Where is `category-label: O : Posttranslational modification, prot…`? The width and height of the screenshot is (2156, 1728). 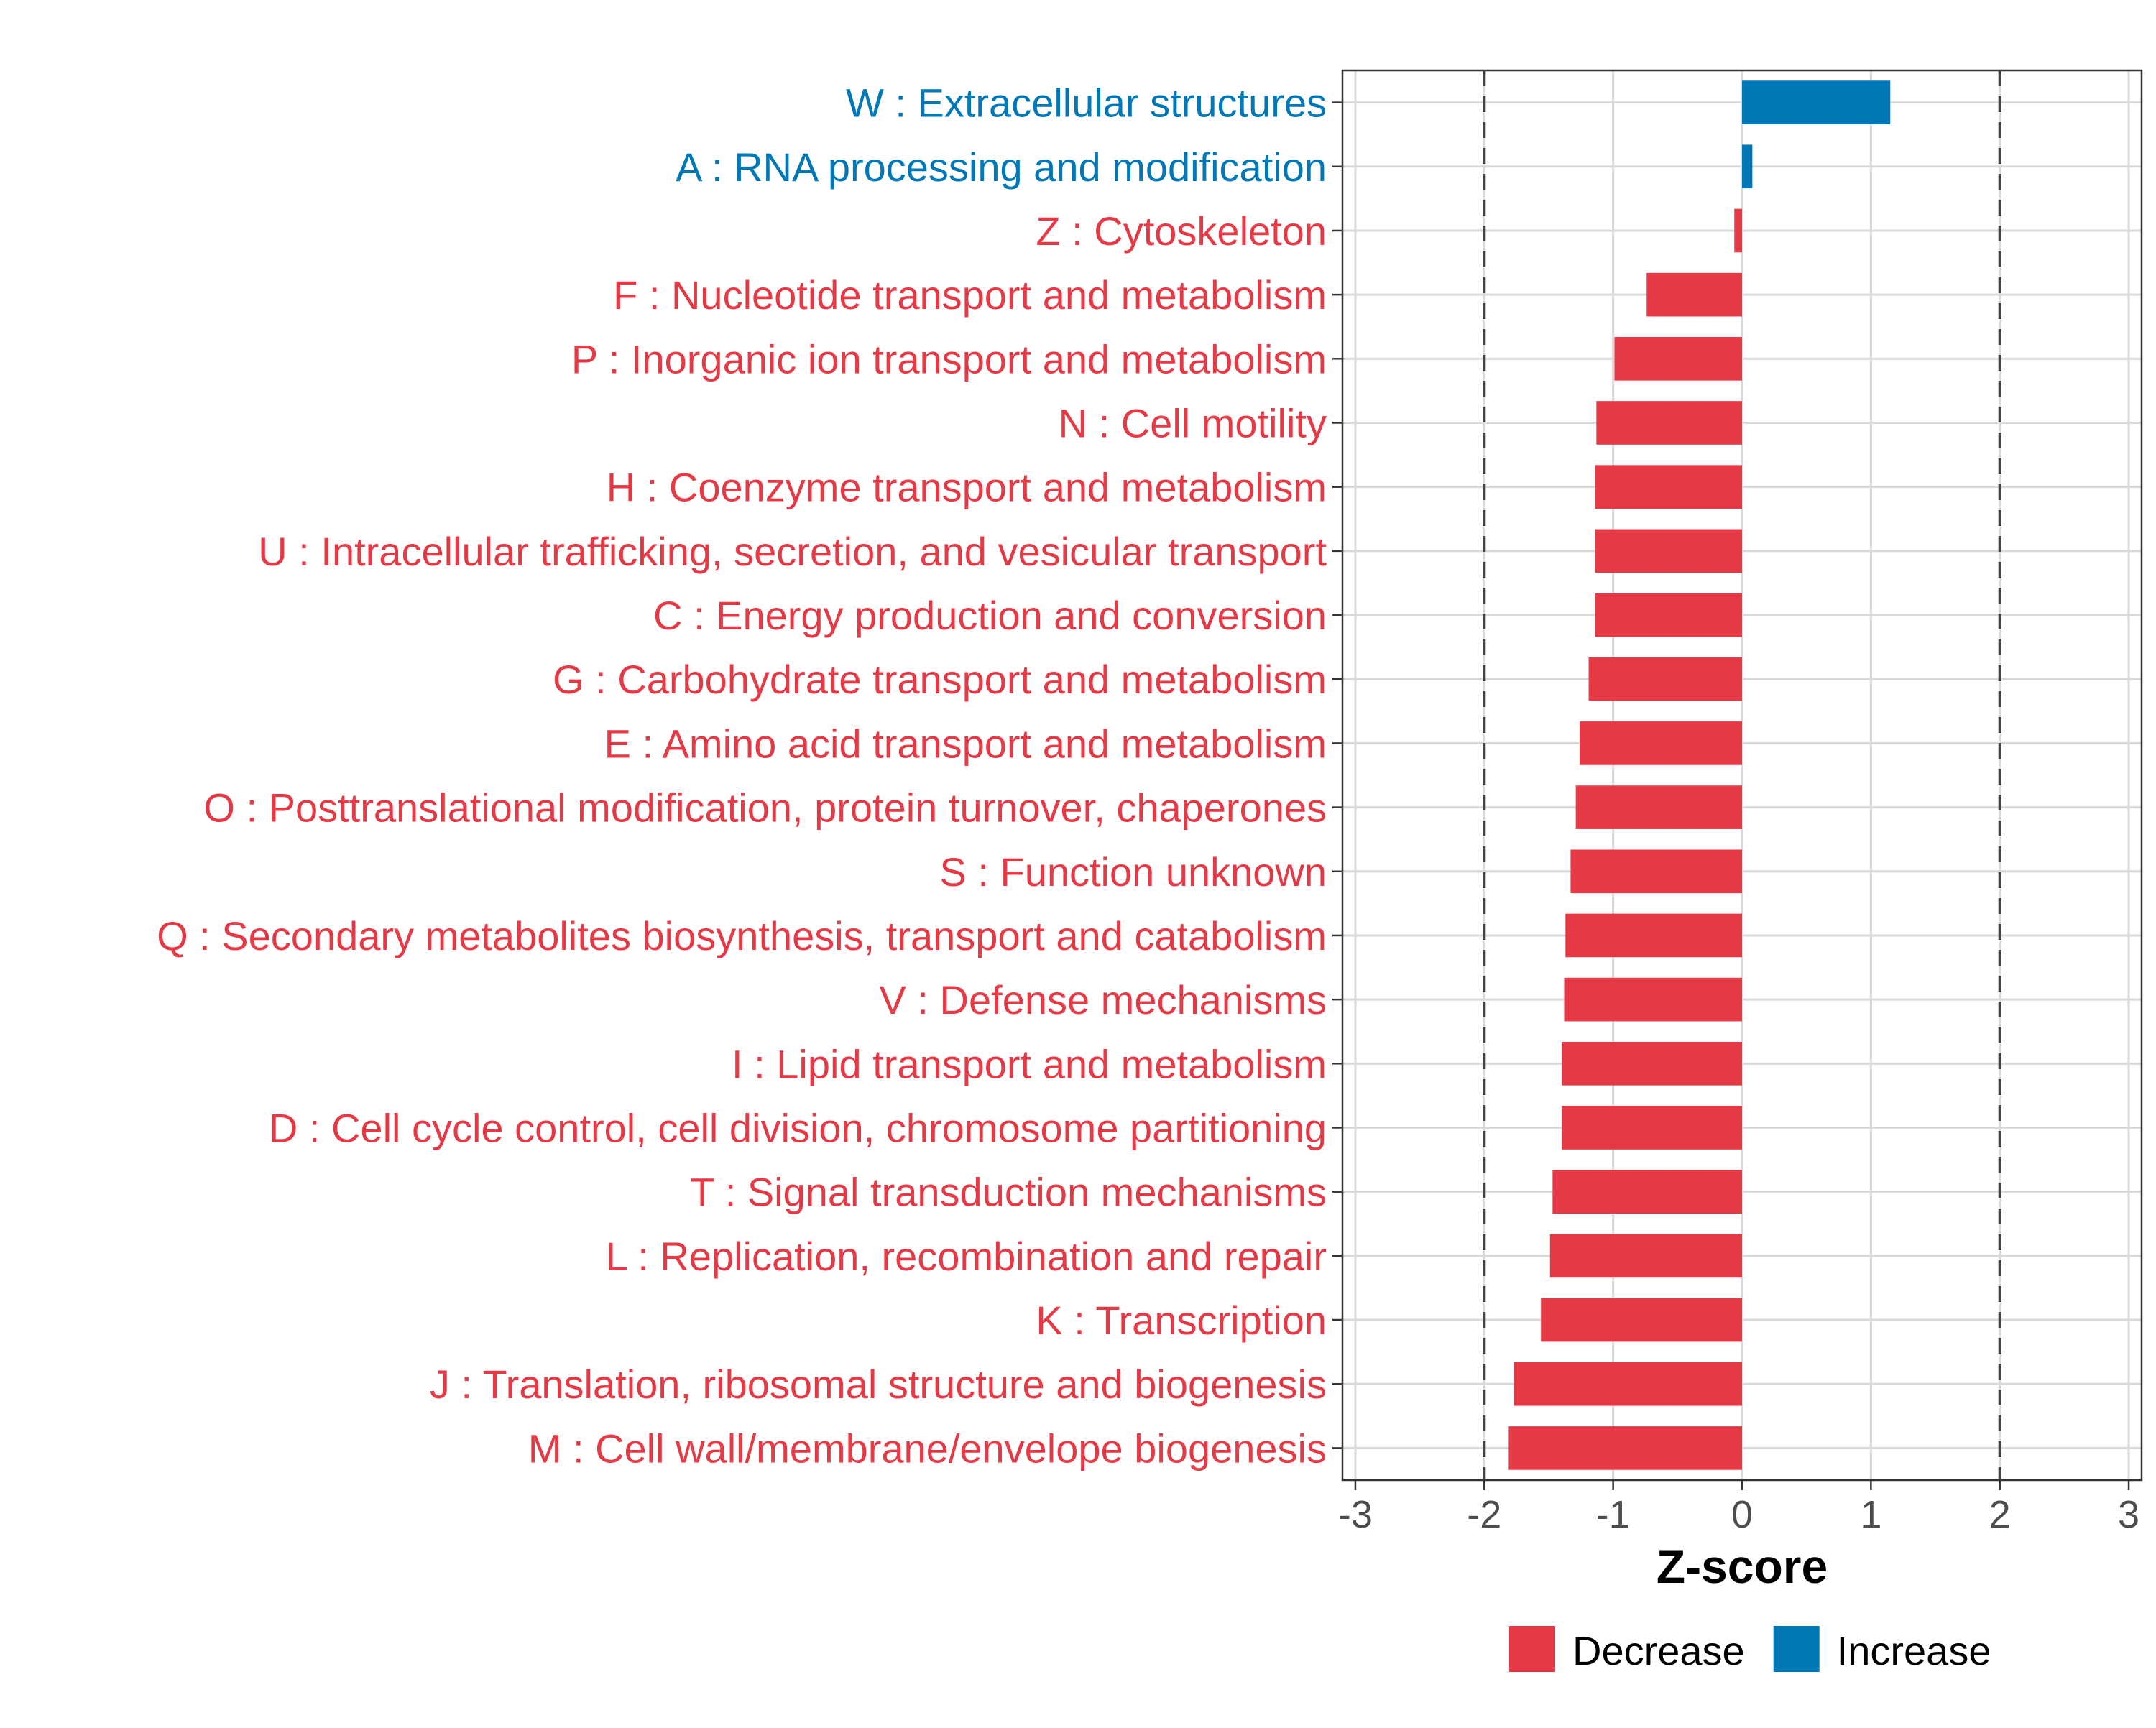 category-label: O : Posttranslational modification, prot… is located at coordinates (765, 808).